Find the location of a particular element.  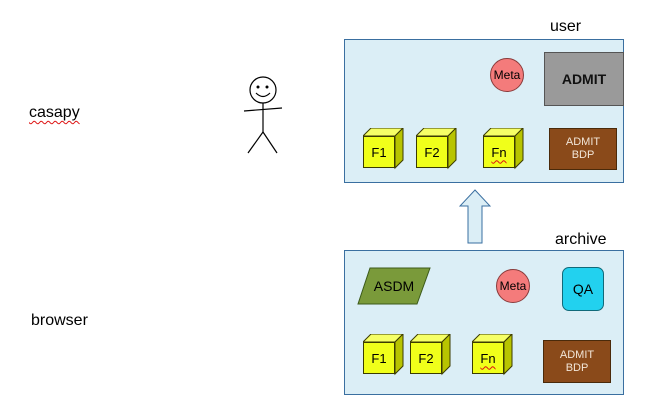

archive-admit-bdp-box: ADMIT BDP is located at coordinates (577, 361).